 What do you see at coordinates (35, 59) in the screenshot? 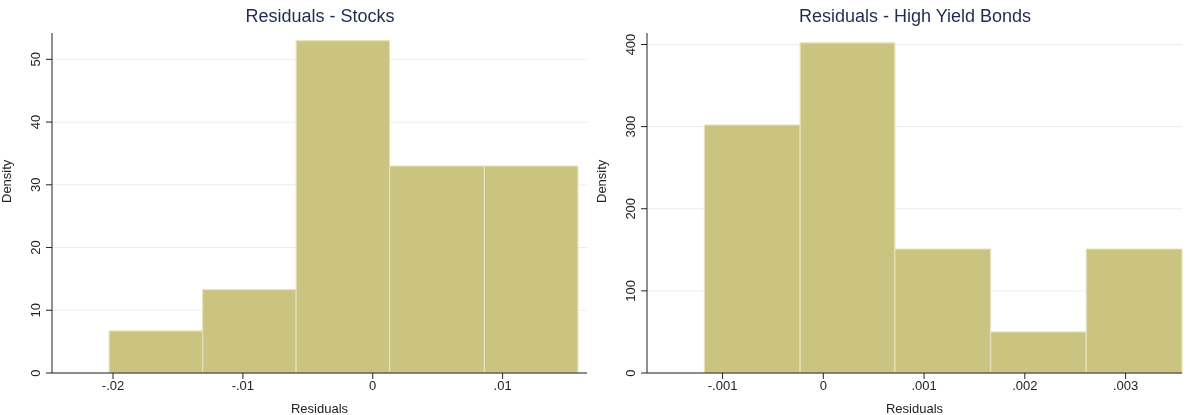
I see `y-tick-label: 50` at bounding box center [35, 59].